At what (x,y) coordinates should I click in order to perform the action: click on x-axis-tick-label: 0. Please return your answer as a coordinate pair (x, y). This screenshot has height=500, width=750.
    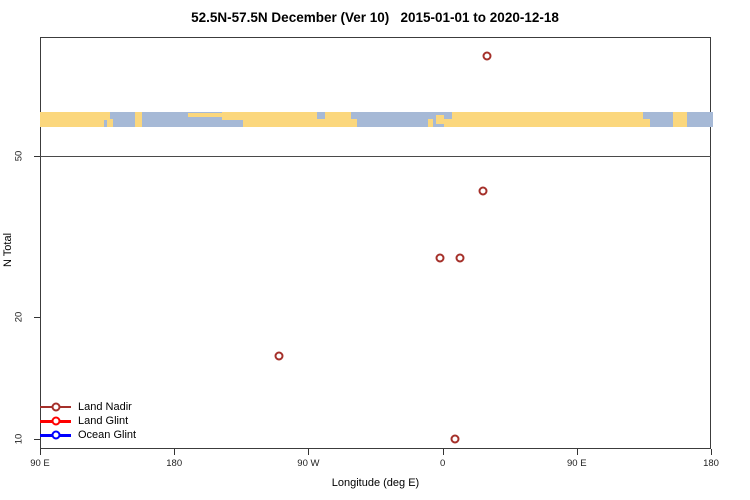
    Looking at the image, I should click on (442, 463).